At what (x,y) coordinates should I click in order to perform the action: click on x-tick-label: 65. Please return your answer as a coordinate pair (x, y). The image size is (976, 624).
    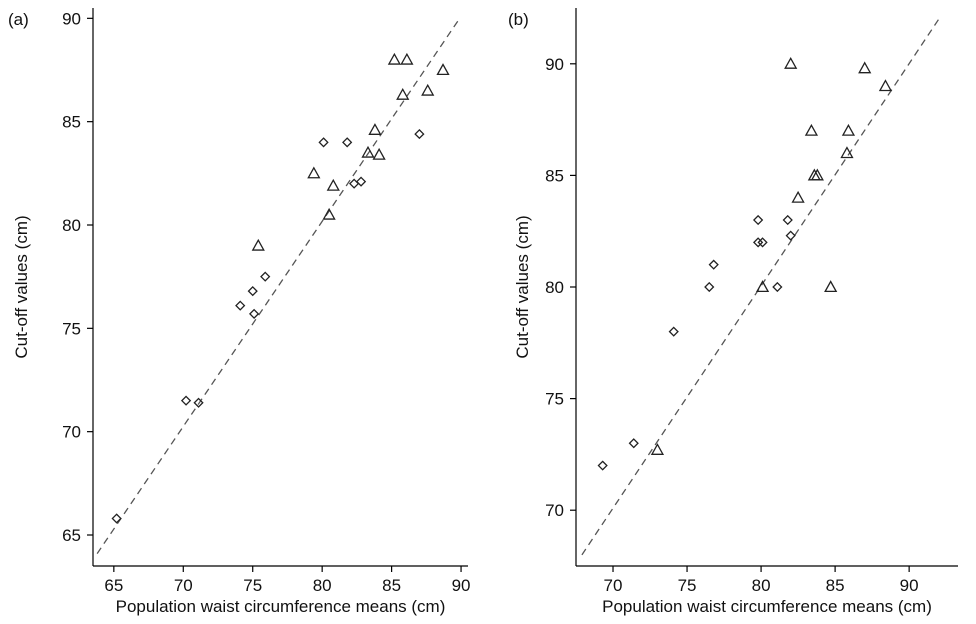
    Looking at the image, I should click on (113, 585).